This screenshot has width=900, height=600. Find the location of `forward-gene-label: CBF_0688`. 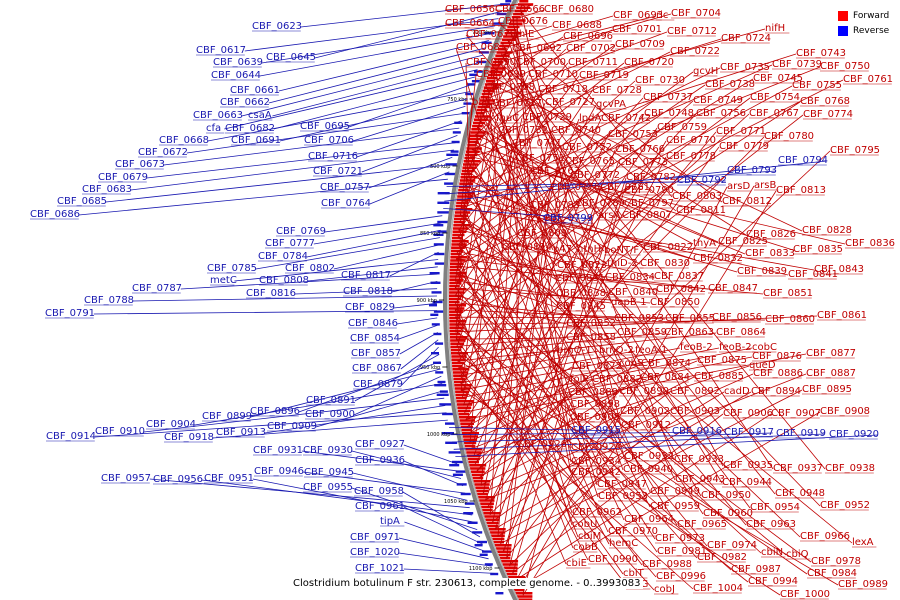

forward-gene-label: CBF_0688 is located at coordinates (577, 25).